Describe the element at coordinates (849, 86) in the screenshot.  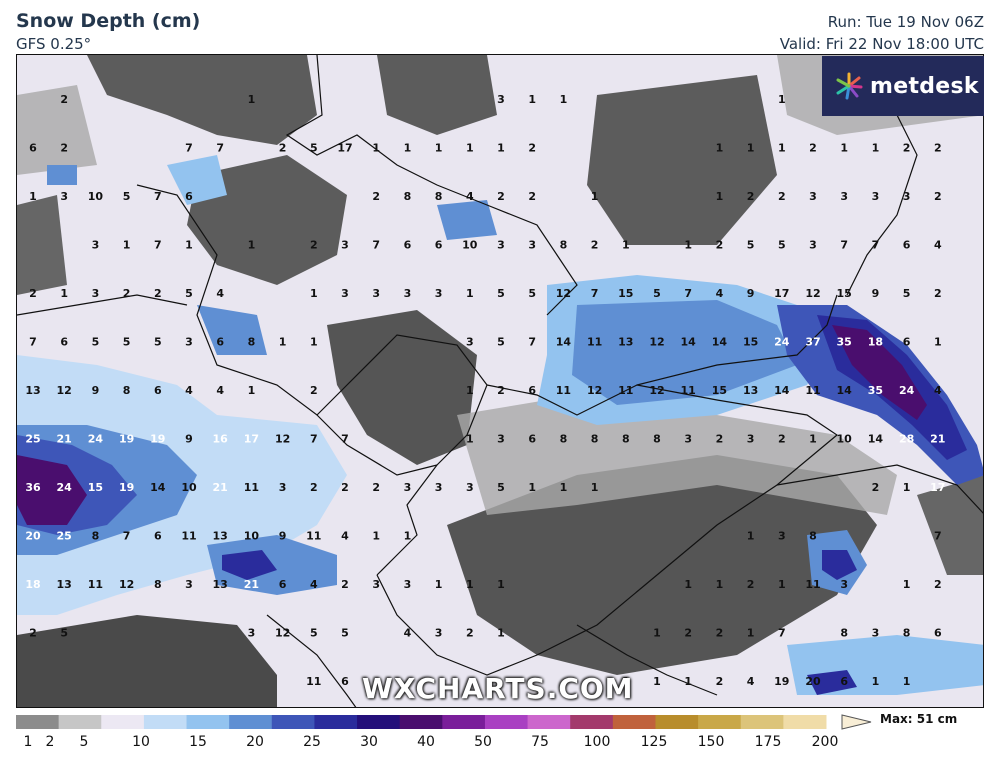
I see `burst-icon` at that location.